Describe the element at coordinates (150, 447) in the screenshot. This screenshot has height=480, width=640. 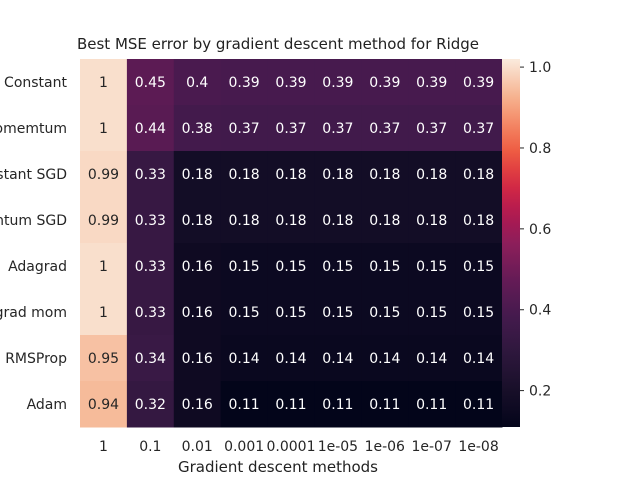
I see `x-tick-label: 0.1` at that location.